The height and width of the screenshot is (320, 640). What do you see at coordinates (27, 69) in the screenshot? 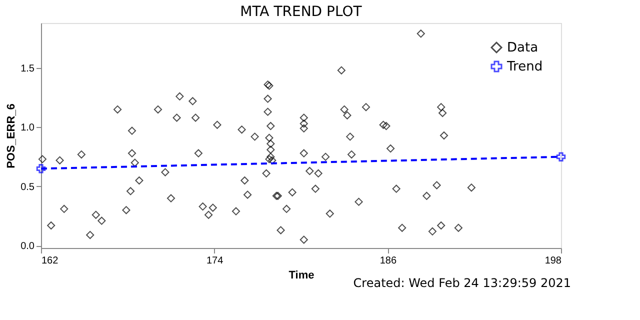
I see `y-tick-label: 1.5` at bounding box center [27, 69].